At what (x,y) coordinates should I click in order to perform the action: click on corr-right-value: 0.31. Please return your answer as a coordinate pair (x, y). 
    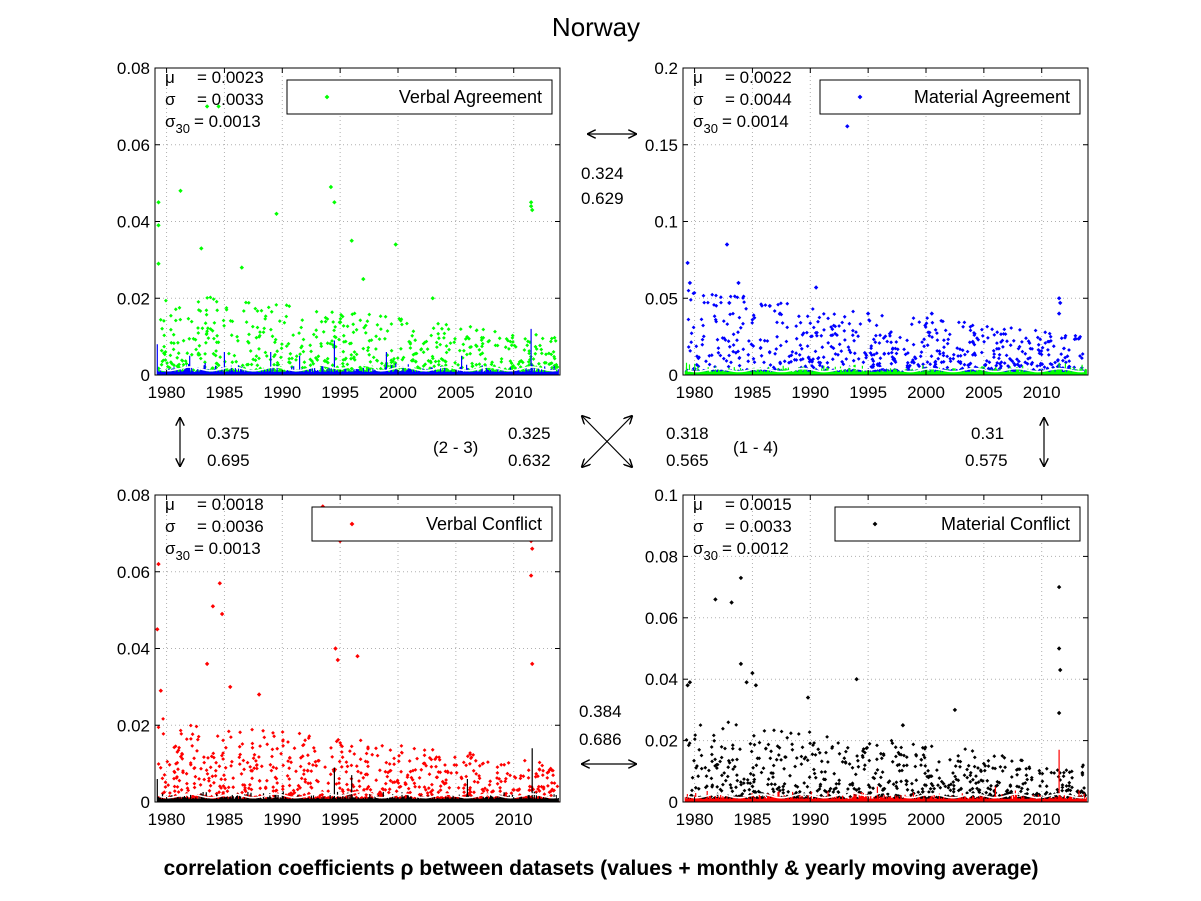
    Looking at the image, I should click on (987, 433).